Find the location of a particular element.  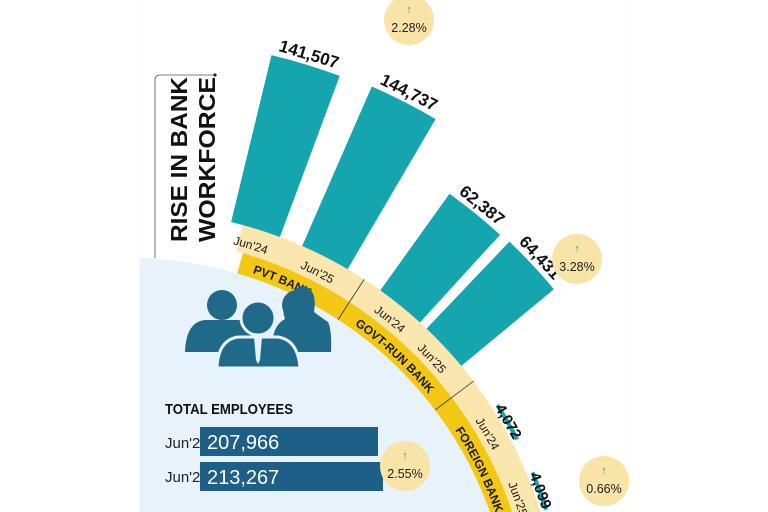

chart-title-line1: RISE IN BANK is located at coordinates (179, 159).